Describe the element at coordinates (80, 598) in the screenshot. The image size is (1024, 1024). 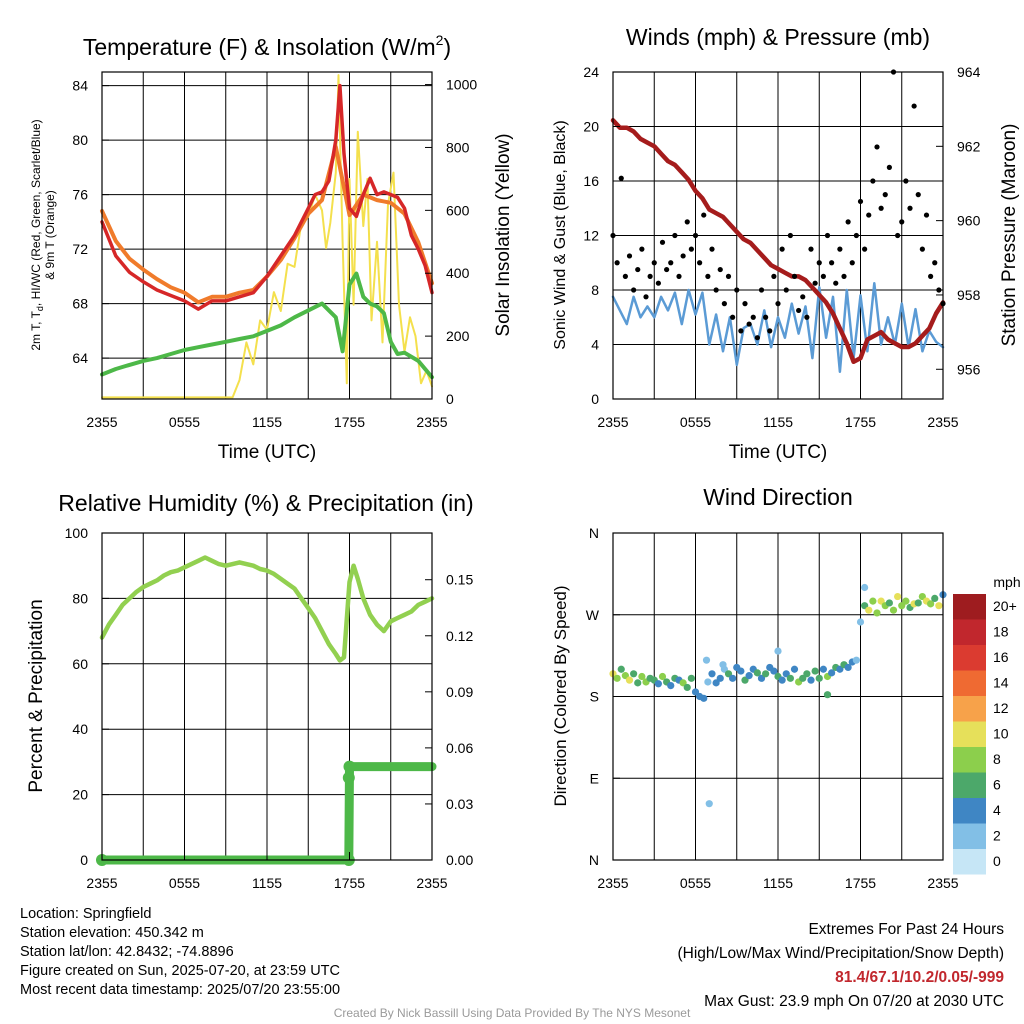
I see `y-tick-label: 80` at that location.